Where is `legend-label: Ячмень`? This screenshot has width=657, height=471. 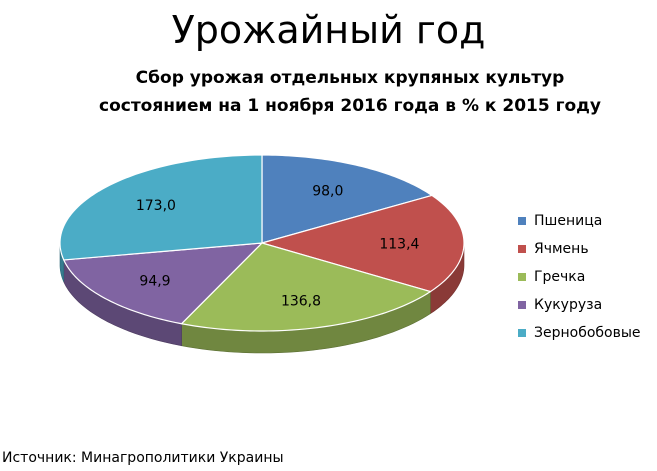 legend-label: Ячмень is located at coordinates (561, 249).